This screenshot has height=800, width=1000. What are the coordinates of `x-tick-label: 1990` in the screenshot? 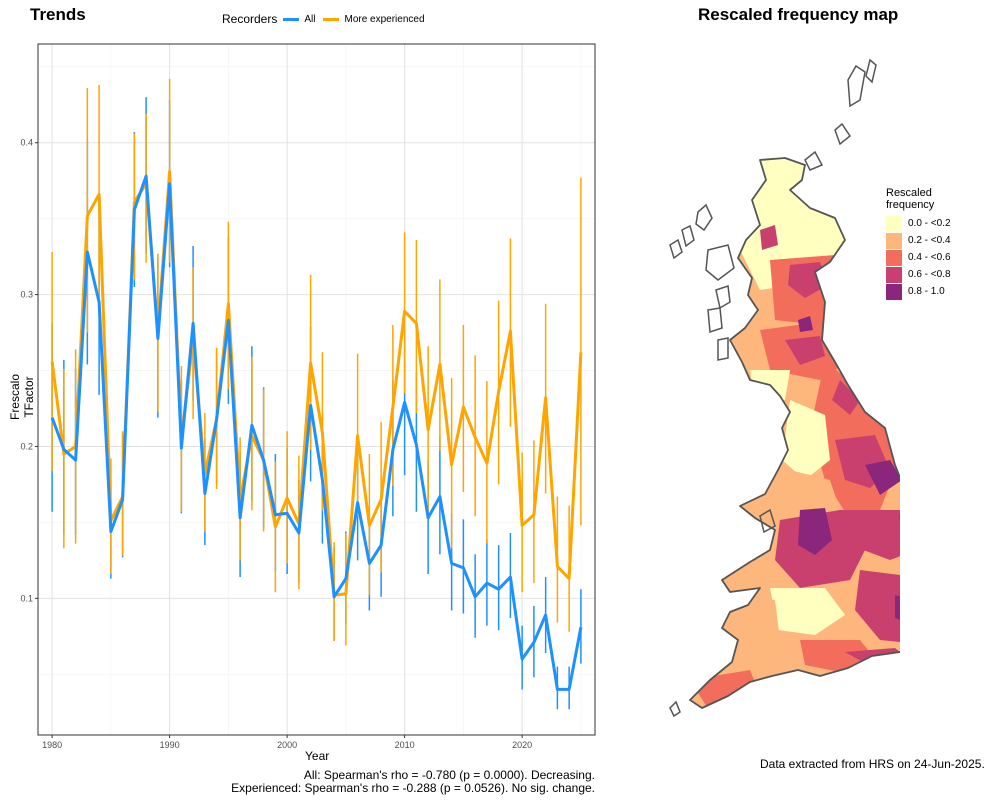 It's located at (170, 745).